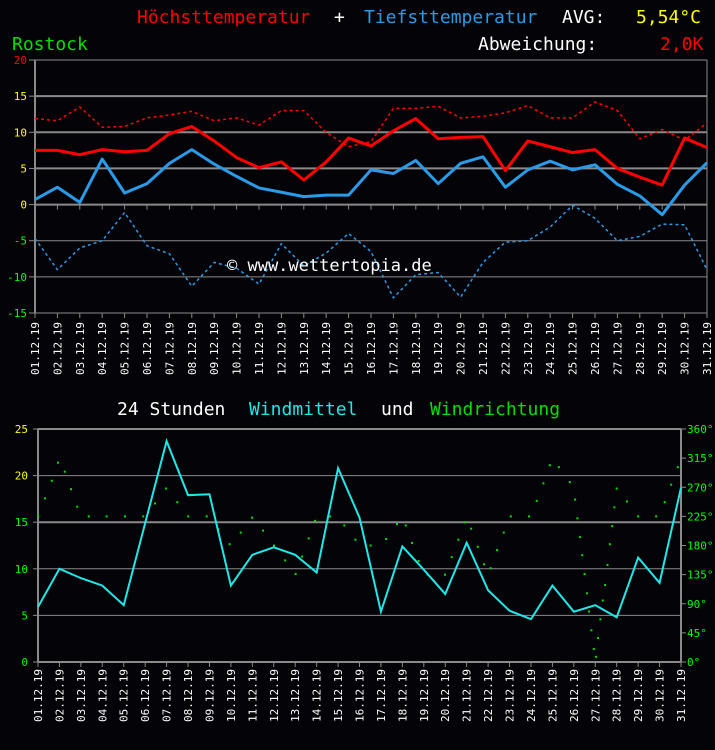 The height and width of the screenshot is (750, 715). What do you see at coordinates (20, 241) in the screenshot?
I see `y-tick-label: -5` at bounding box center [20, 241].